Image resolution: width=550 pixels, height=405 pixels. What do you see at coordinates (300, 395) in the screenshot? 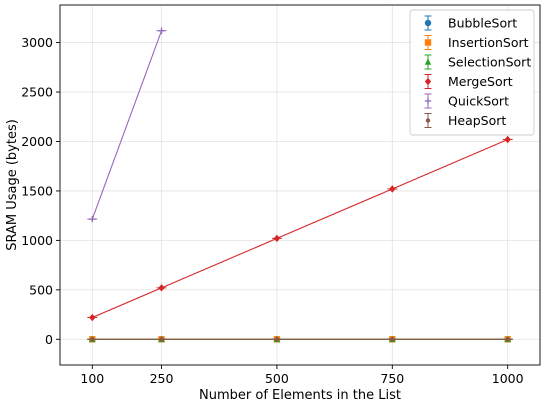
I see `x-axis-label: Number of Elements in the List` at bounding box center [300, 395].